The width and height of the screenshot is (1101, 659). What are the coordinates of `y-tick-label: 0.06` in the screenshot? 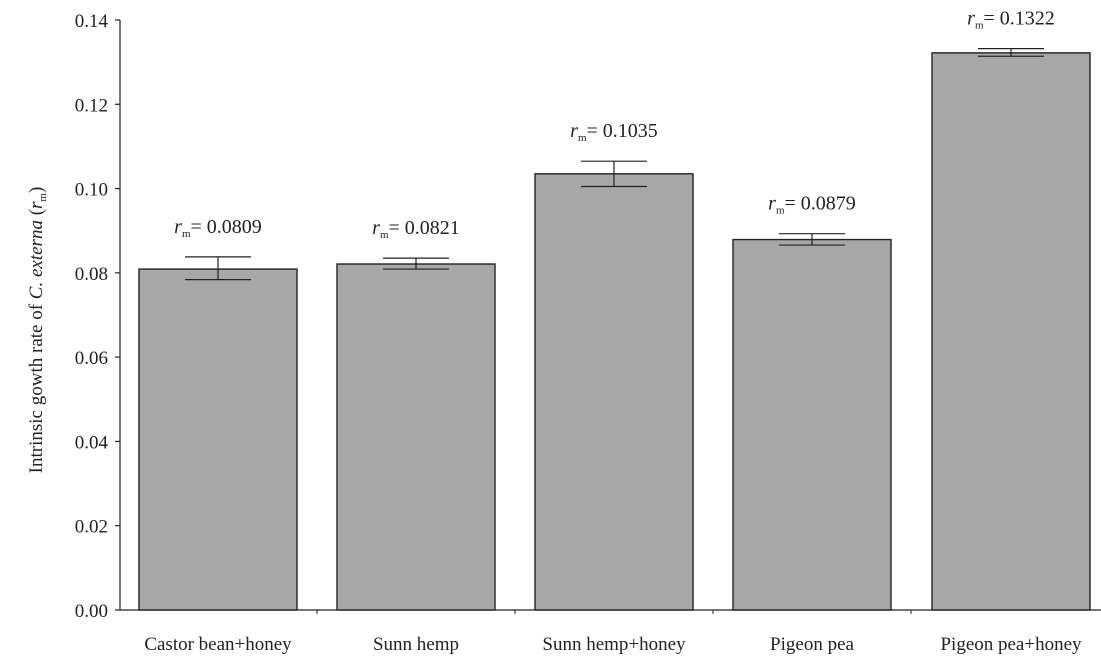 It's located at (91, 358).